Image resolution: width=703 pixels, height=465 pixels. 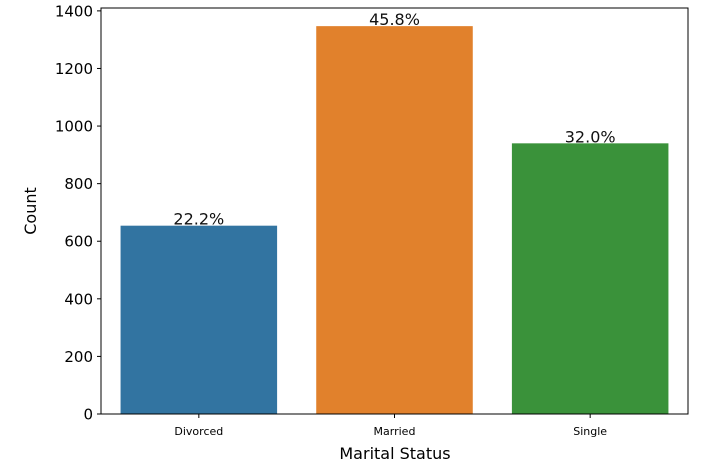 What do you see at coordinates (88, 415) in the screenshot?
I see `y-tick-label: 0` at bounding box center [88, 415].